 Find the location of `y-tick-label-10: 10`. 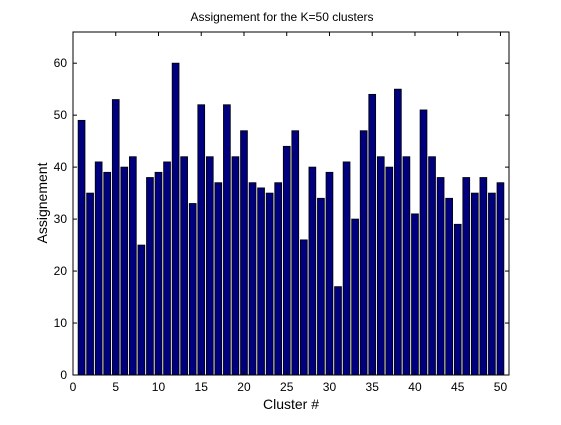

y-tick-label-10: 10 is located at coordinates (61, 323).